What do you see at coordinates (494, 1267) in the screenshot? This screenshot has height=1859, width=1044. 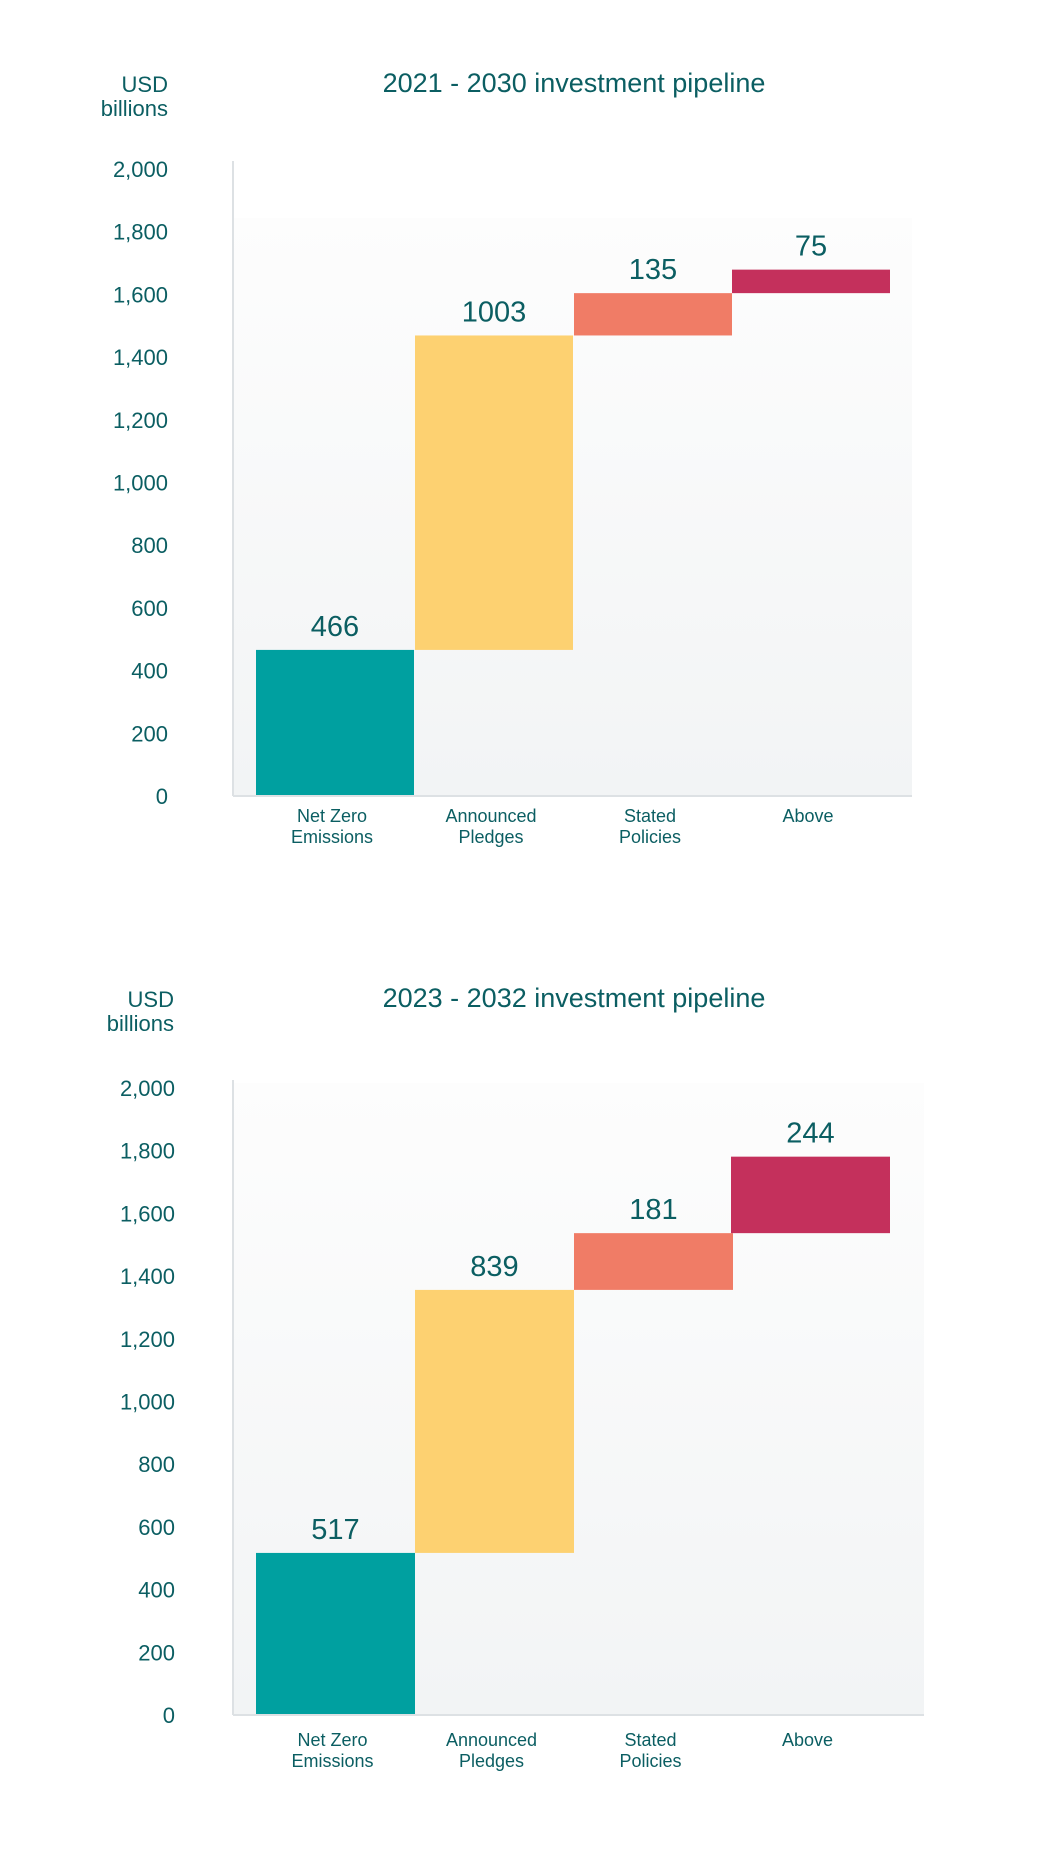 I see `data-label: 839` at bounding box center [494, 1267].